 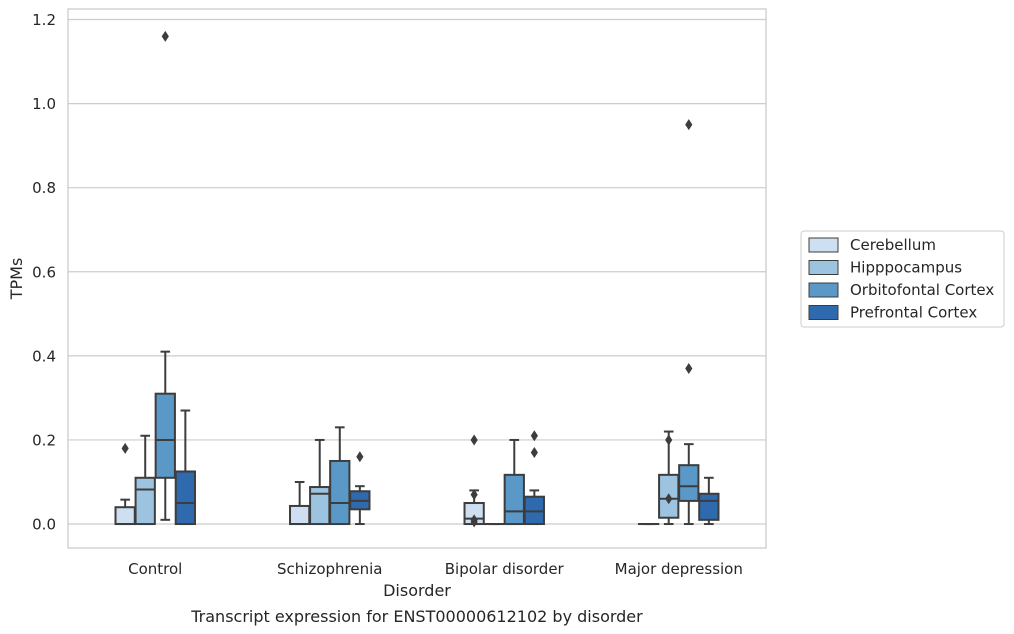 What do you see at coordinates (44, 104) in the screenshot?
I see `y-tick-label: 1.0` at bounding box center [44, 104].